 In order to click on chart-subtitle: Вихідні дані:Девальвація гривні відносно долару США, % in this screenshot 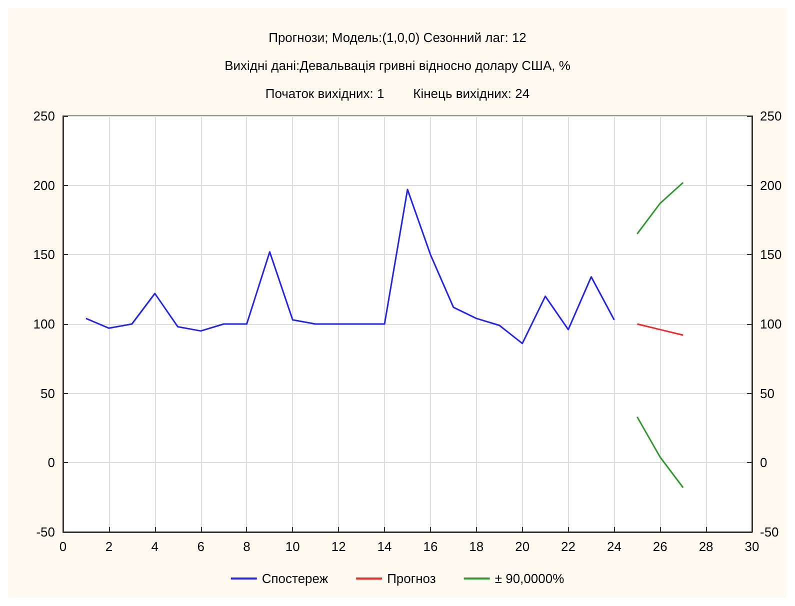, I will do `click(397, 65)`.